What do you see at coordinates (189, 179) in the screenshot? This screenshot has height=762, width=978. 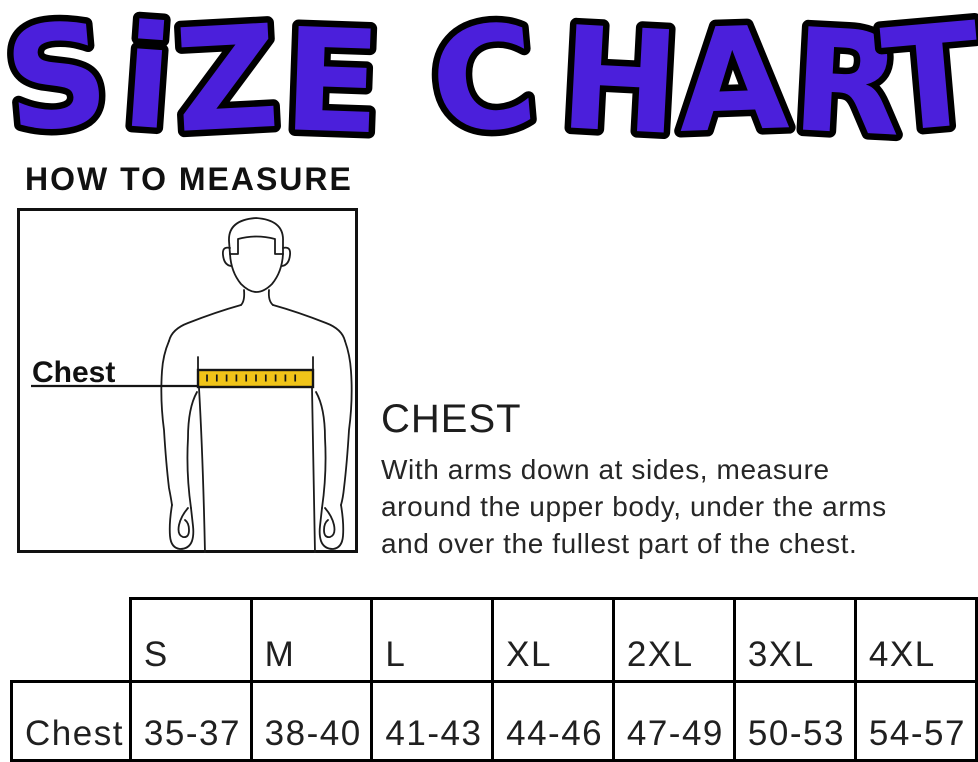 I see `how-to-measure-heading: HOW TO MEASURE` at bounding box center [189, 179].